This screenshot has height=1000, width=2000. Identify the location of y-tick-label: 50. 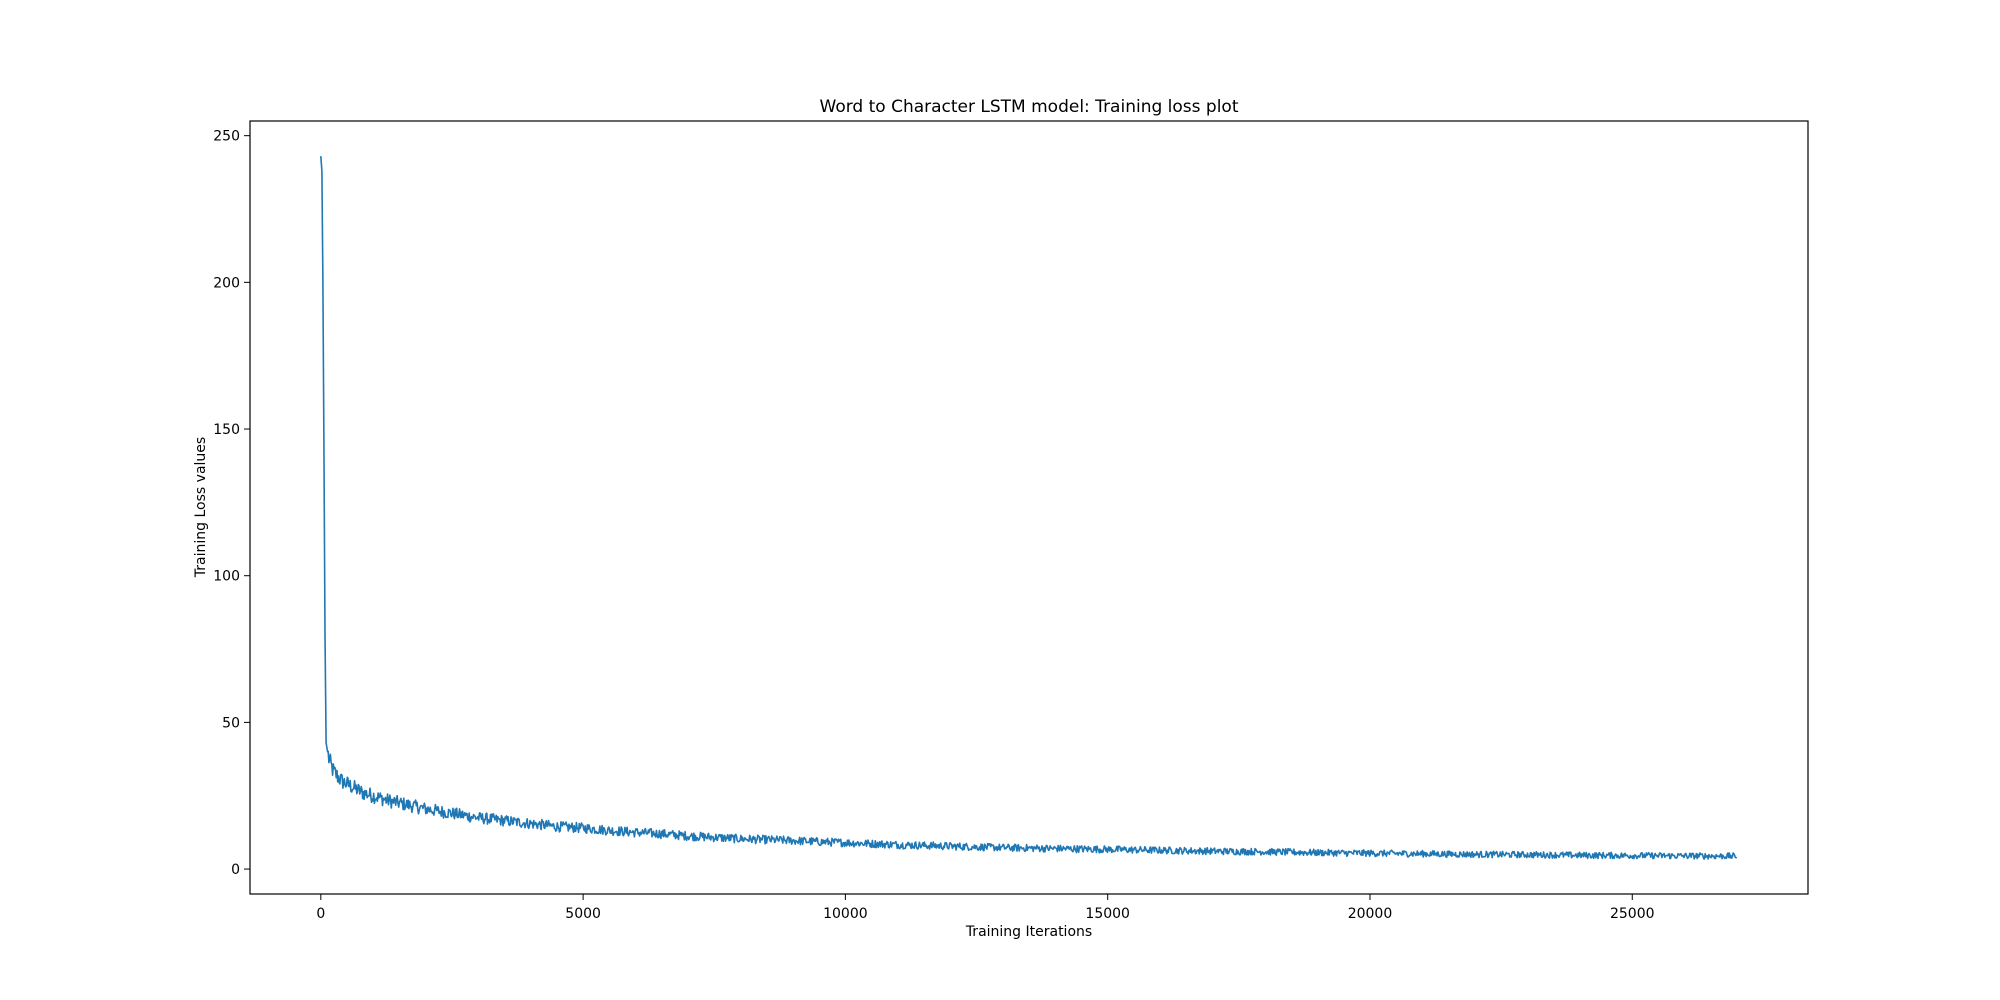
(231, 723).